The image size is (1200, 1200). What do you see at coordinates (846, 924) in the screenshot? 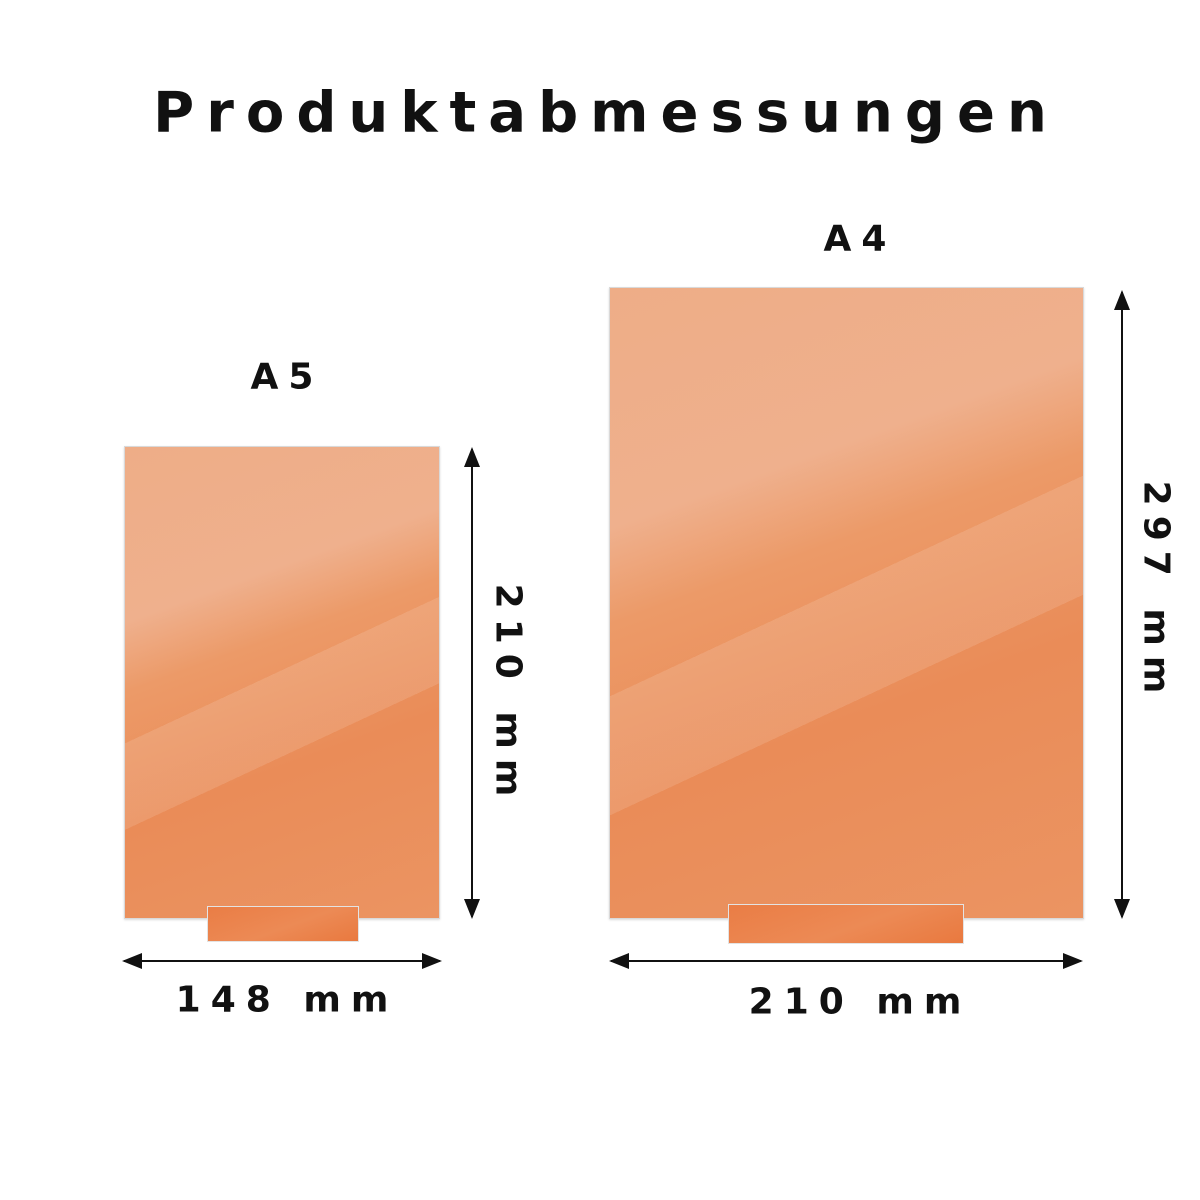
I see `a4-stand` at bounding box center [846, 924].